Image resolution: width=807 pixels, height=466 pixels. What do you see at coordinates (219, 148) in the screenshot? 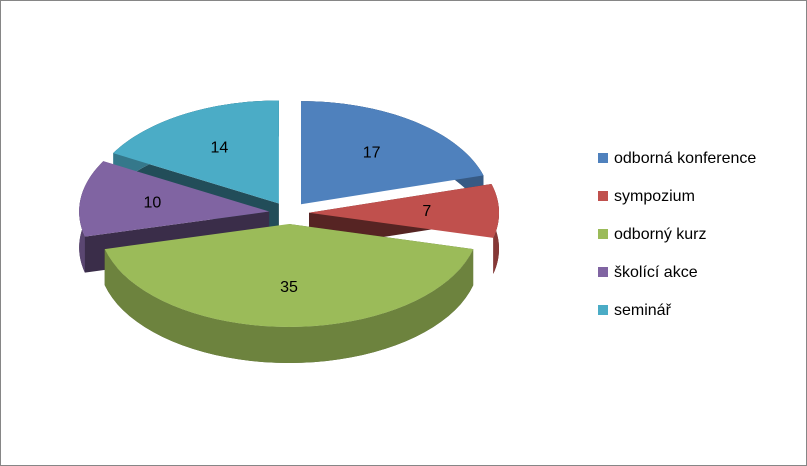
I see `data-label: 14` at bounding box center [219, 148].